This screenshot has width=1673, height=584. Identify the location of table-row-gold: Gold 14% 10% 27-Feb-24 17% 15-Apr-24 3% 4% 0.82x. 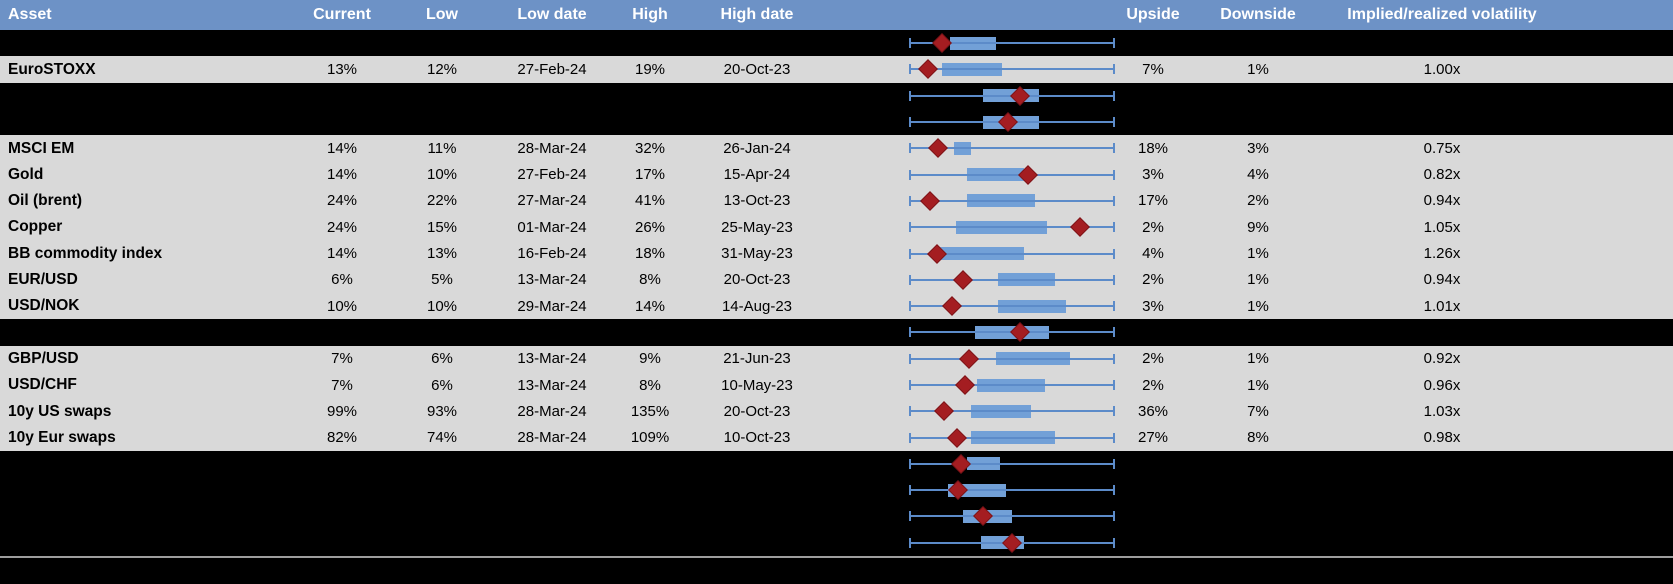
(836, 174).